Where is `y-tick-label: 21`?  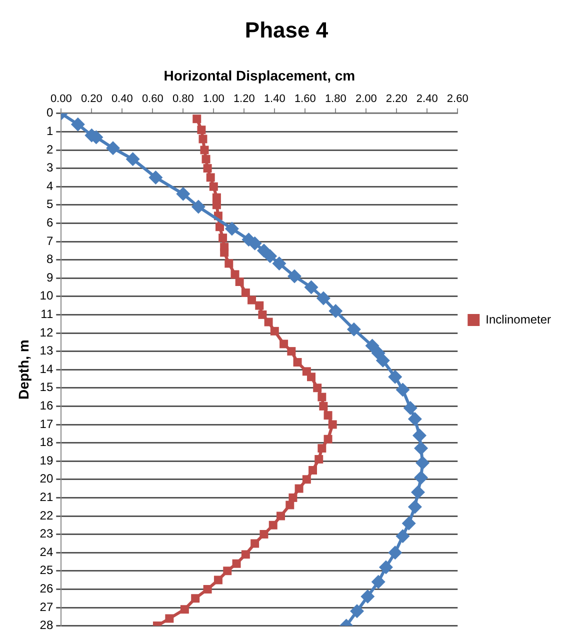 y-tick-label: 21 is located at coordinates (47, 497).